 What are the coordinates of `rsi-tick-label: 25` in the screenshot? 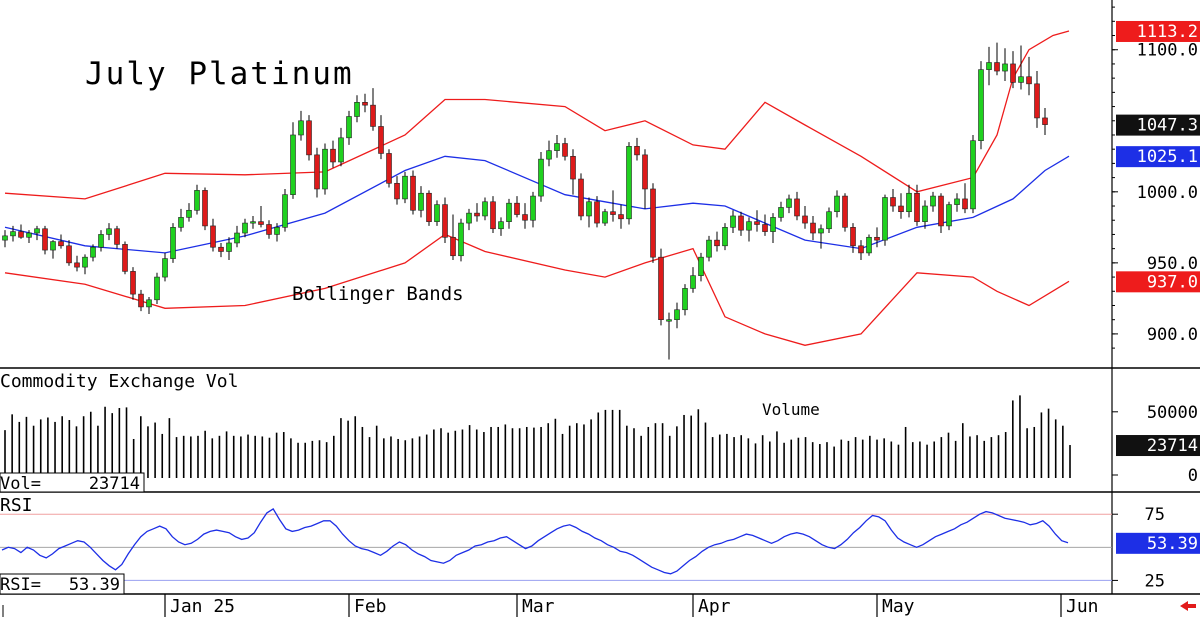 It's located at (1155, 581).